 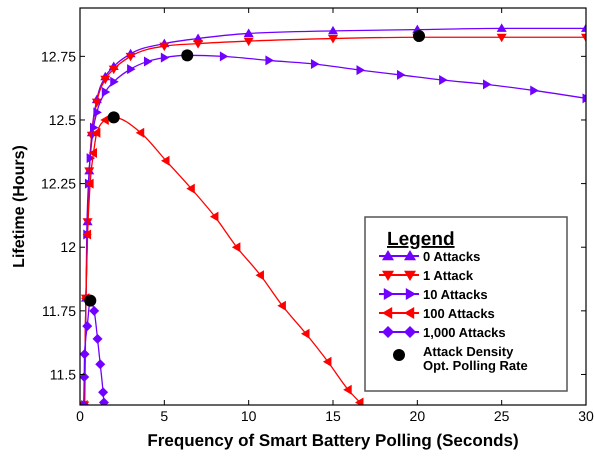 I want to click on x-tick-label: 5, so click(x=164, y=416).